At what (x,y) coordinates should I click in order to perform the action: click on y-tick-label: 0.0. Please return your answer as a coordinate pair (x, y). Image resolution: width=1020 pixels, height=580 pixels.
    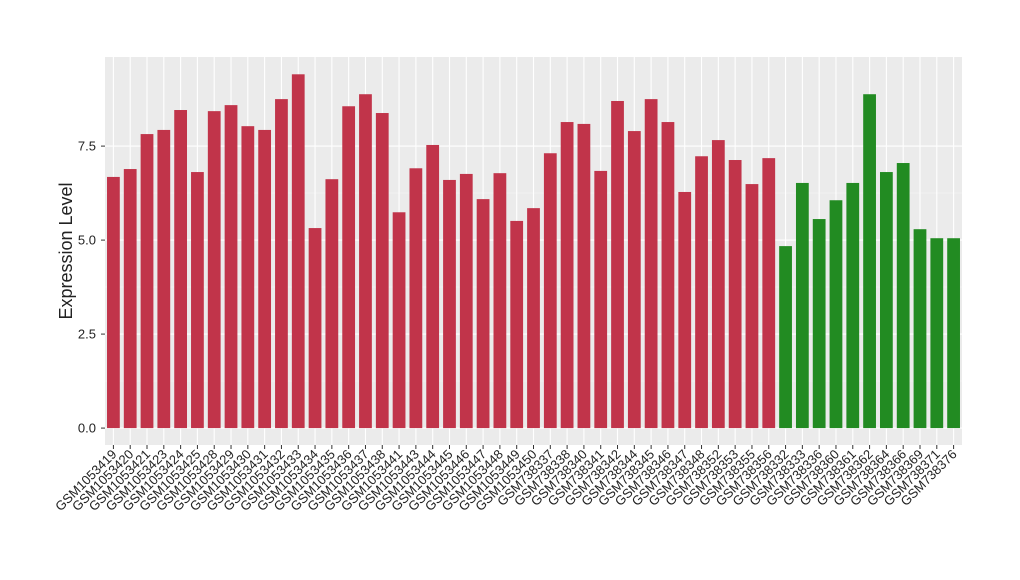
    Looking at the image, I should click on (87, 428).